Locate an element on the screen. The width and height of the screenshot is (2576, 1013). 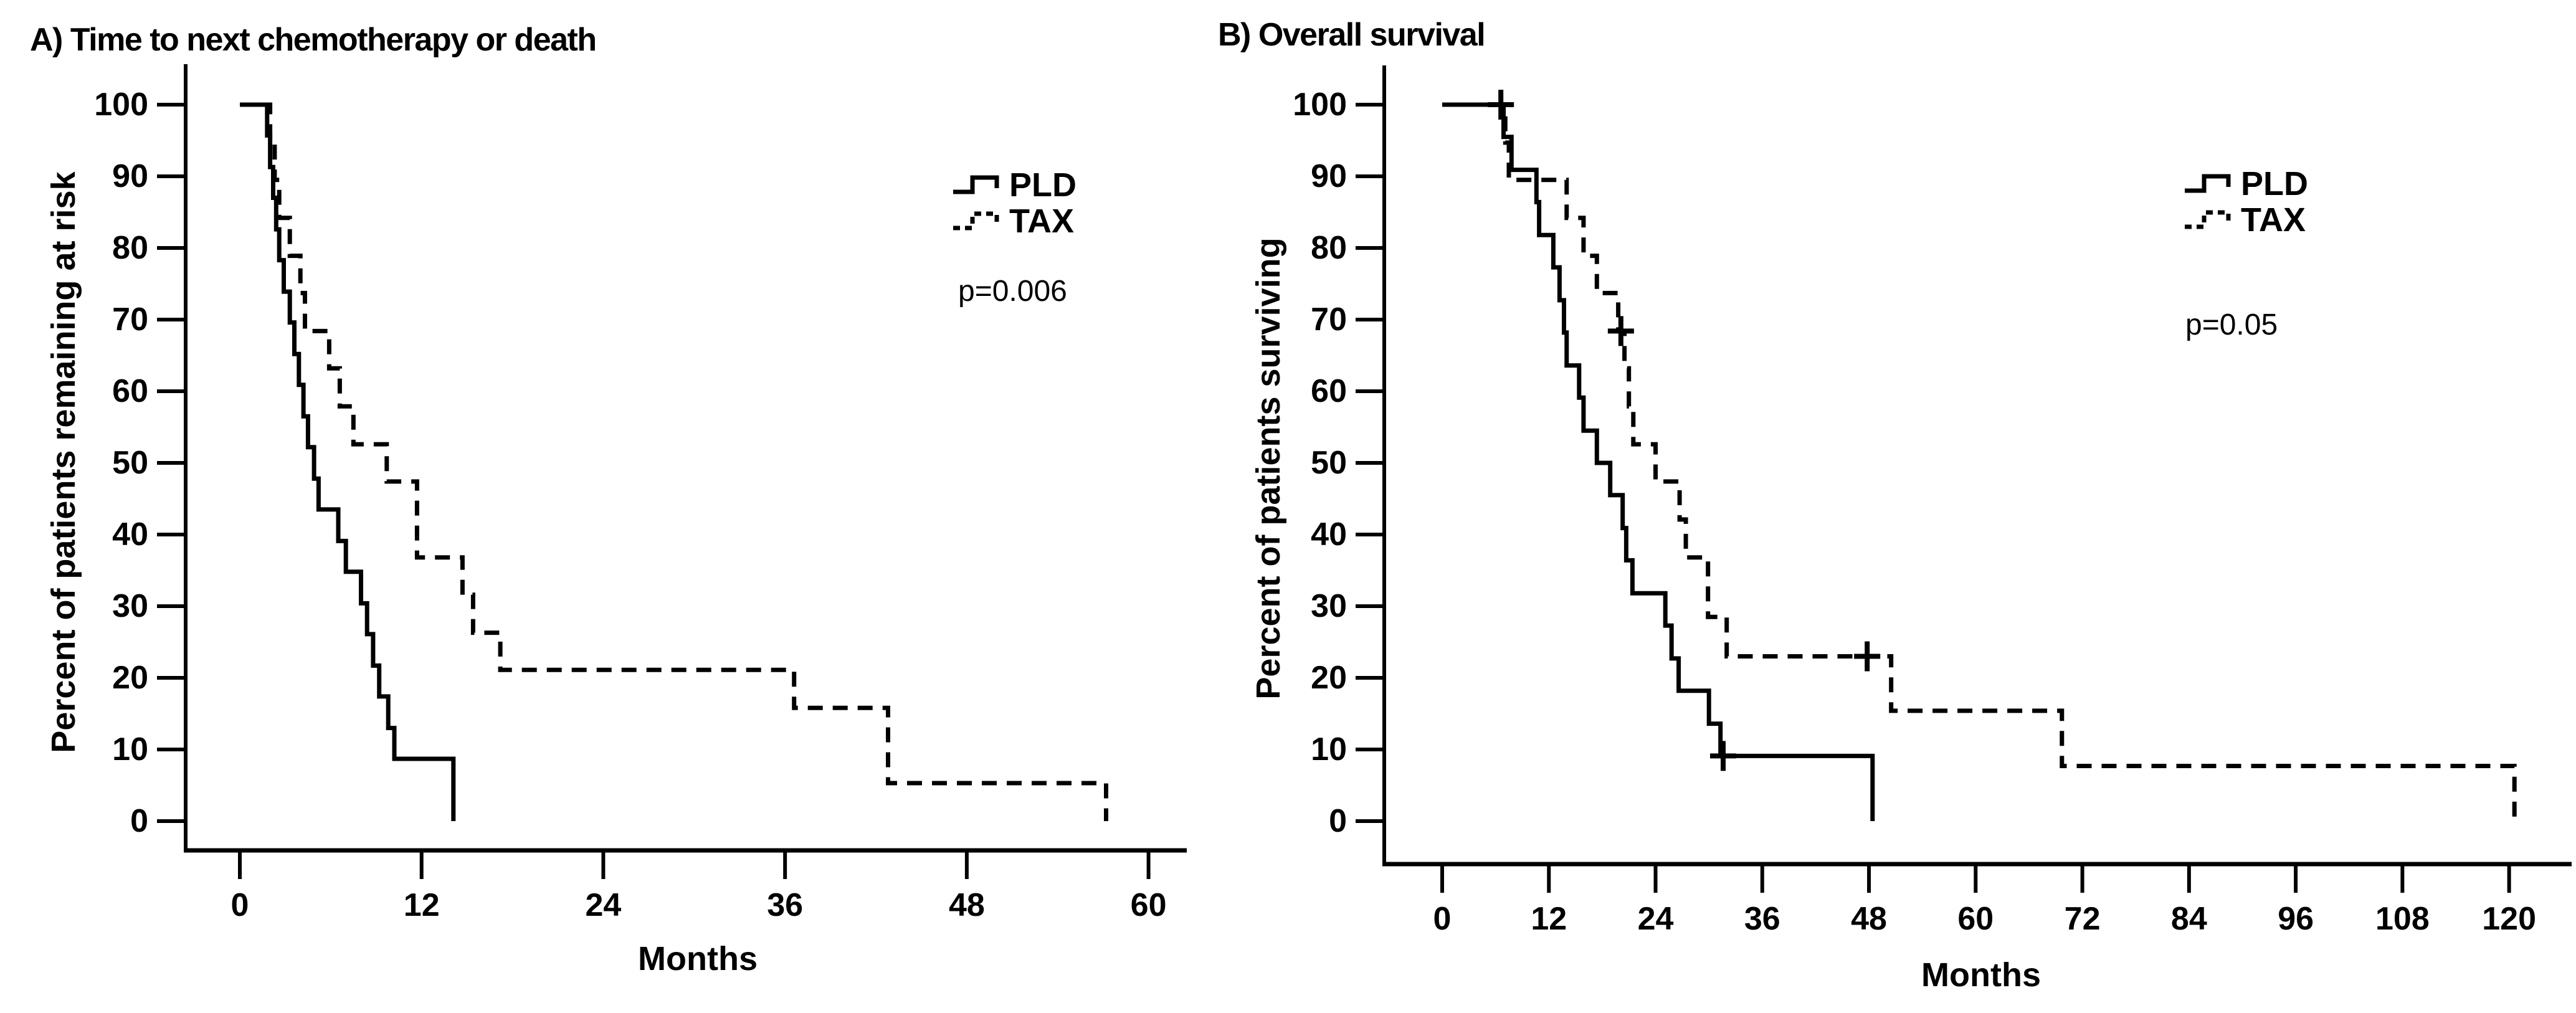
panel-a-x-tick-label: 0 is located at coordinates (240, 905).